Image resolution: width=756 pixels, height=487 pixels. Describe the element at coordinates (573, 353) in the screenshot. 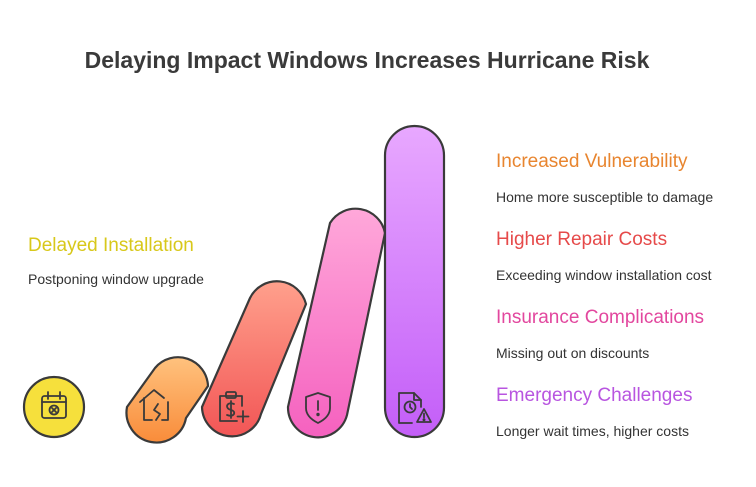

I see `insurance-complications-description: Missing out on discounts` at that location.